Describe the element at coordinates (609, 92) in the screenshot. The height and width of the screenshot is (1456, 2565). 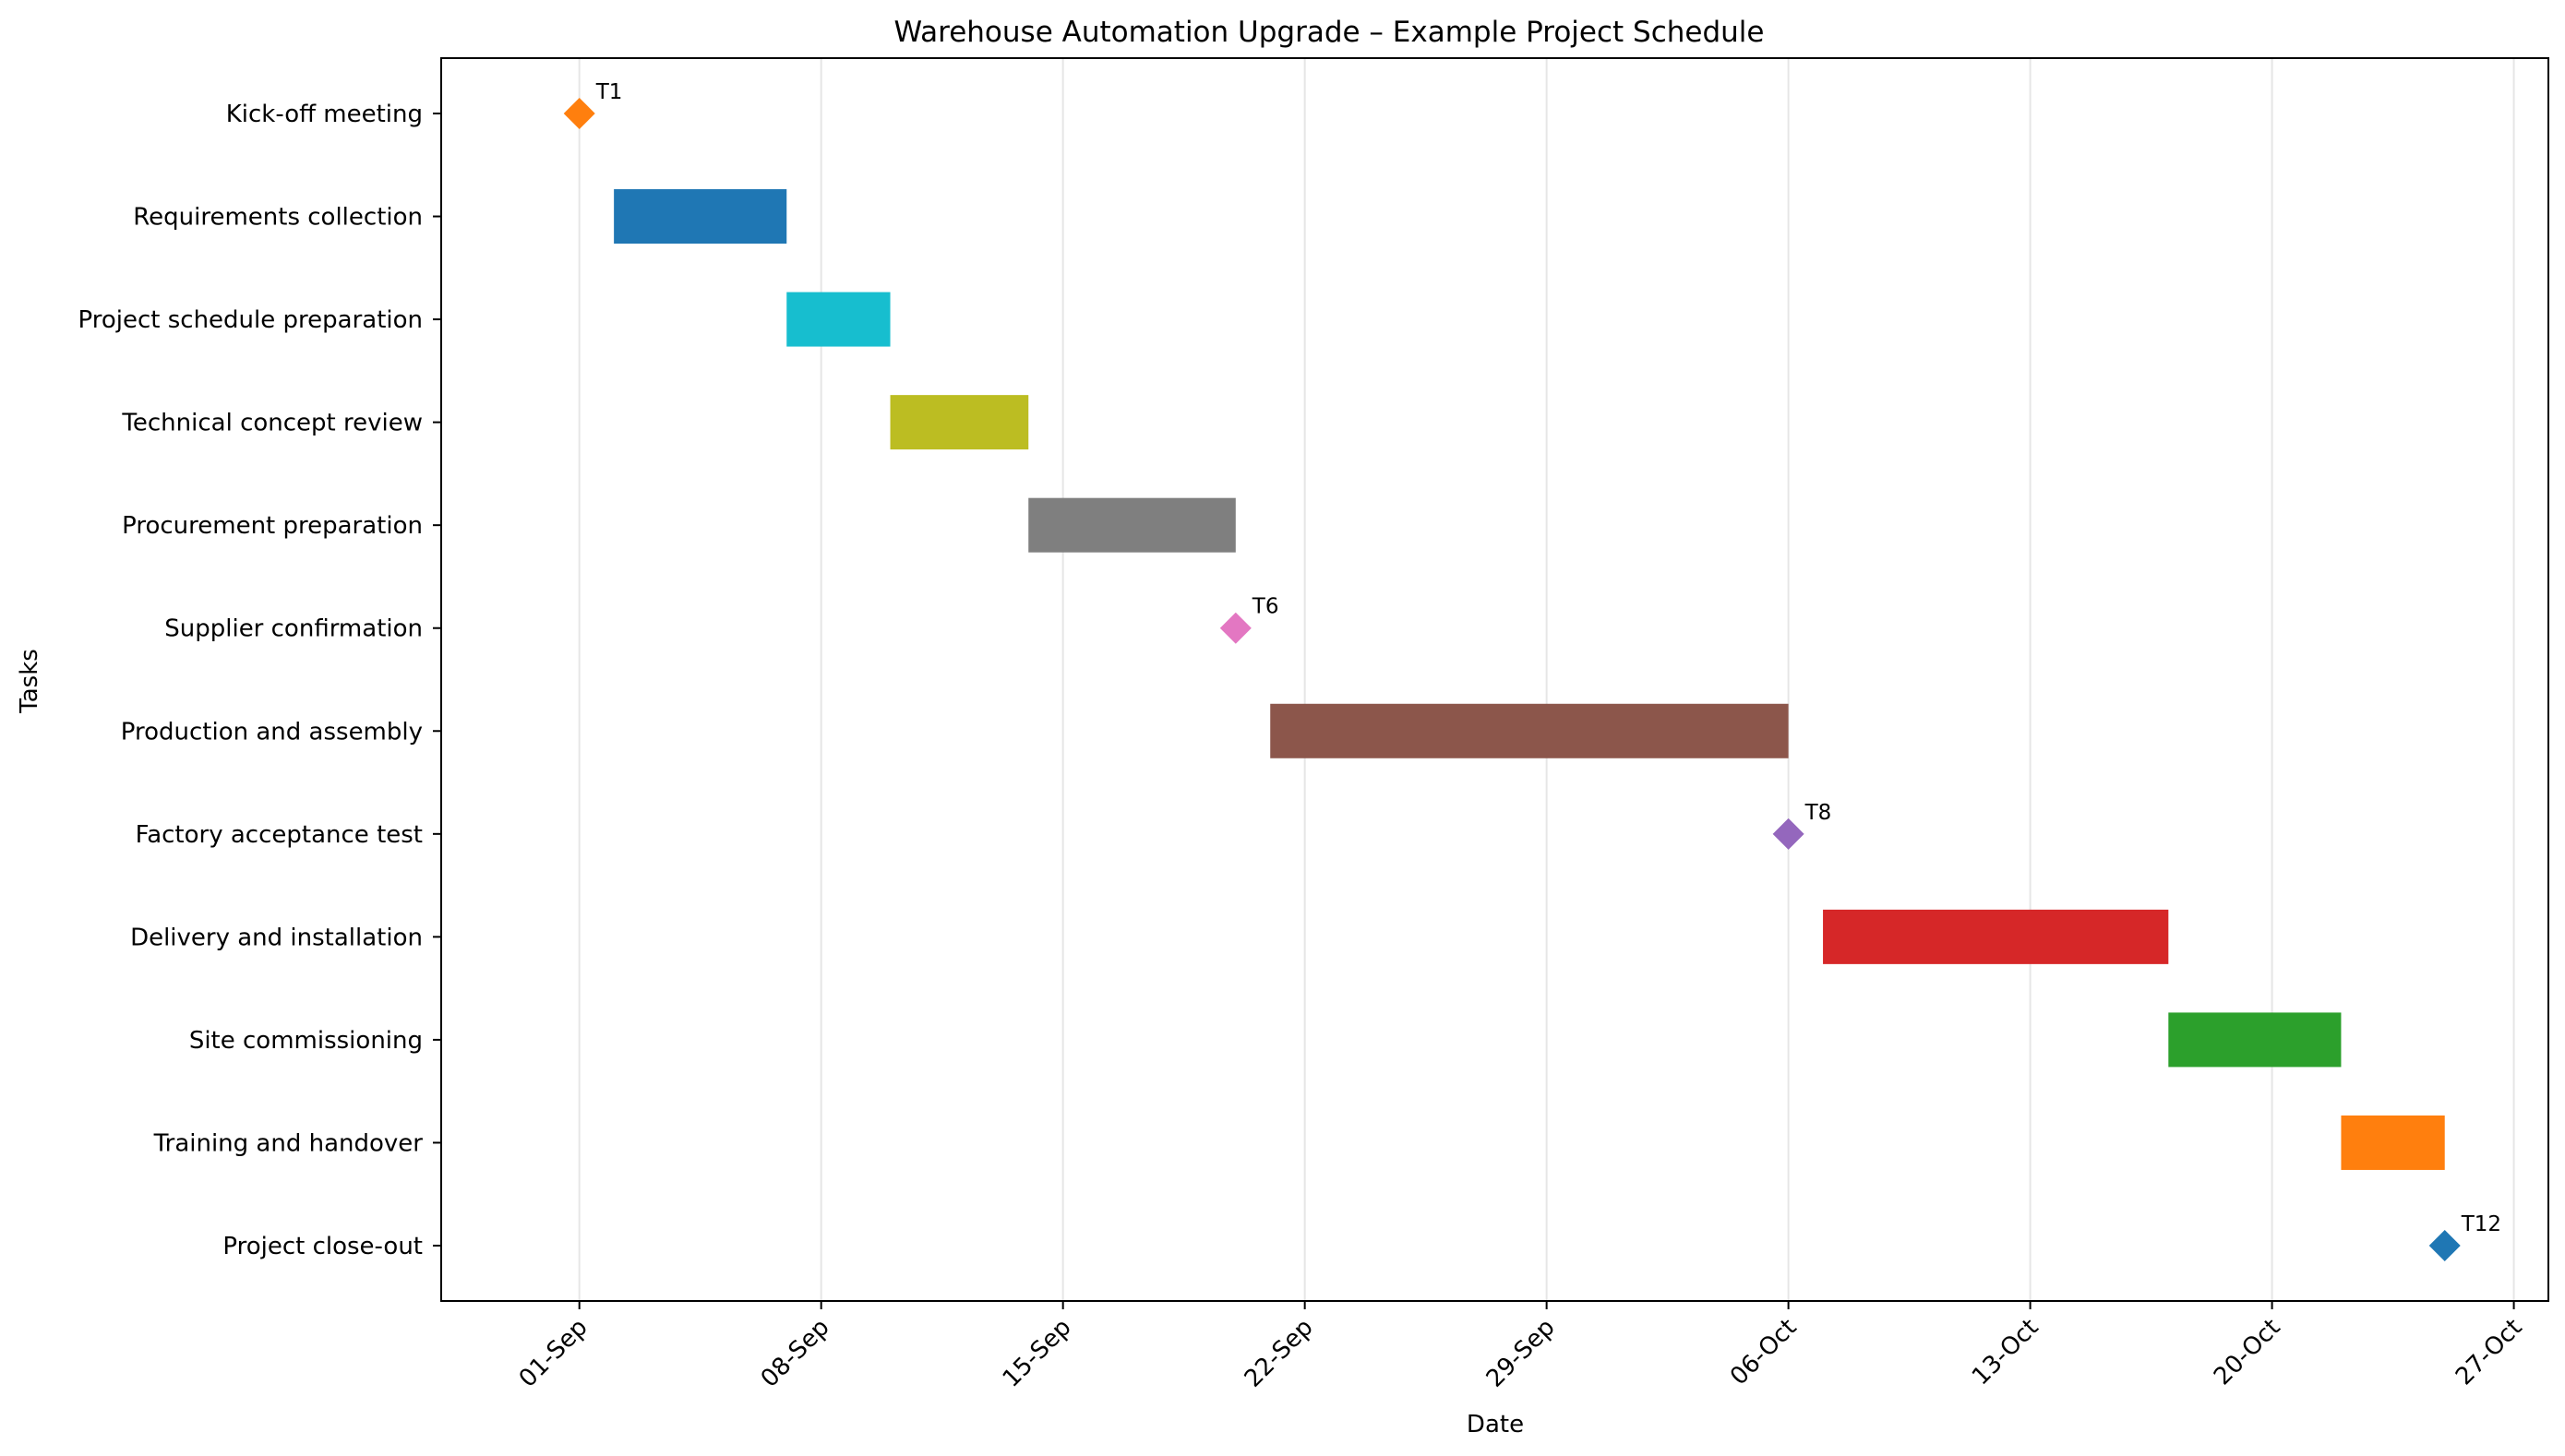
I see `milestone-label: T1` at that location.